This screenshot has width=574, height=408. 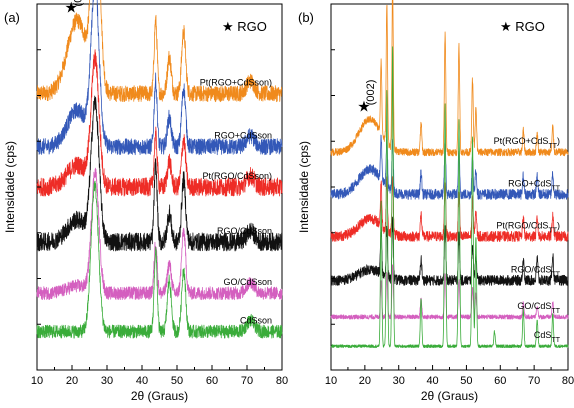 What do you see at coordinates (256, 321) in the screenshot?
I see `curve-label: CdSson` at bounding box center [256, 321].